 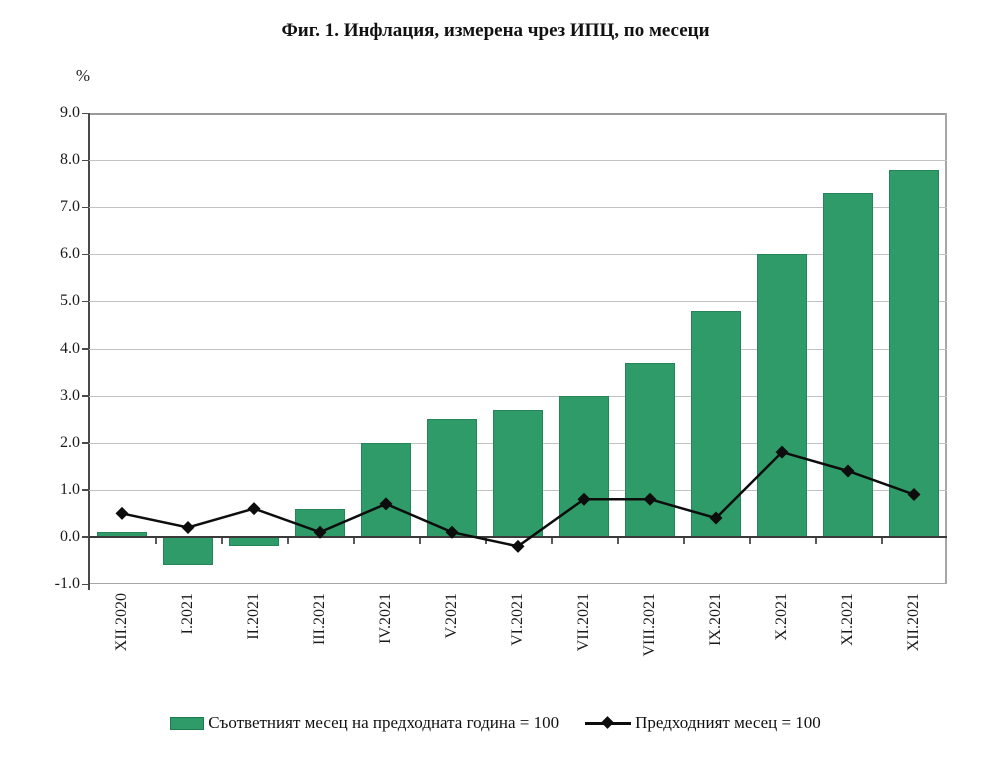 What do you see at coordinates (584, 466) in the screenshot?
I see `bar-VII.2021` at bounding box center [584, 466].